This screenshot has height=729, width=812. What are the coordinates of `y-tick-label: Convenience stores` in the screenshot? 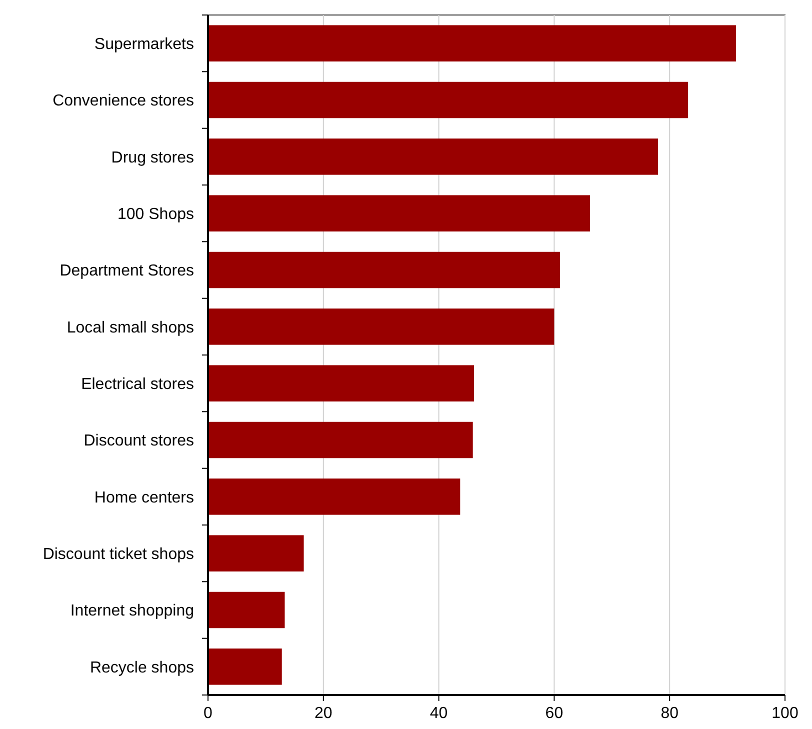 It's located at (123, 101).